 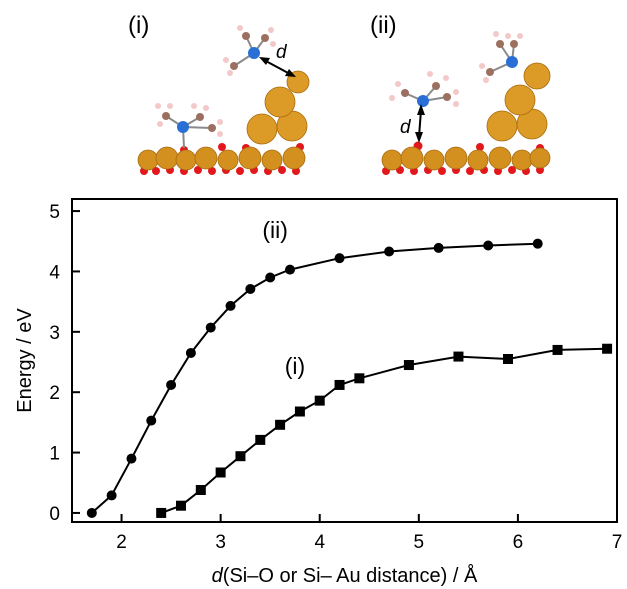 I want to click on inset-ii-distance-arrow, so click(x=420, y=123).